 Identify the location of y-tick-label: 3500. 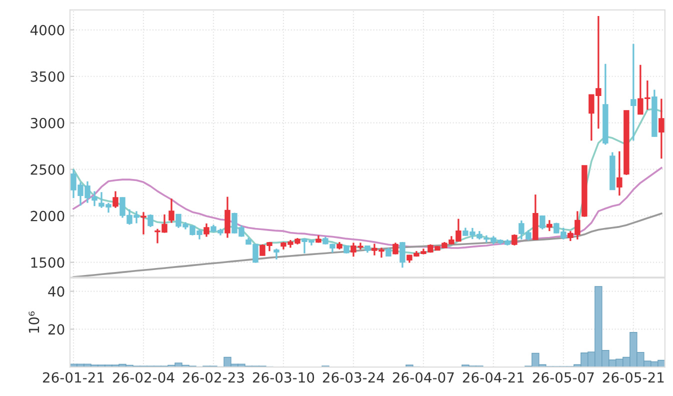
(47, 76).